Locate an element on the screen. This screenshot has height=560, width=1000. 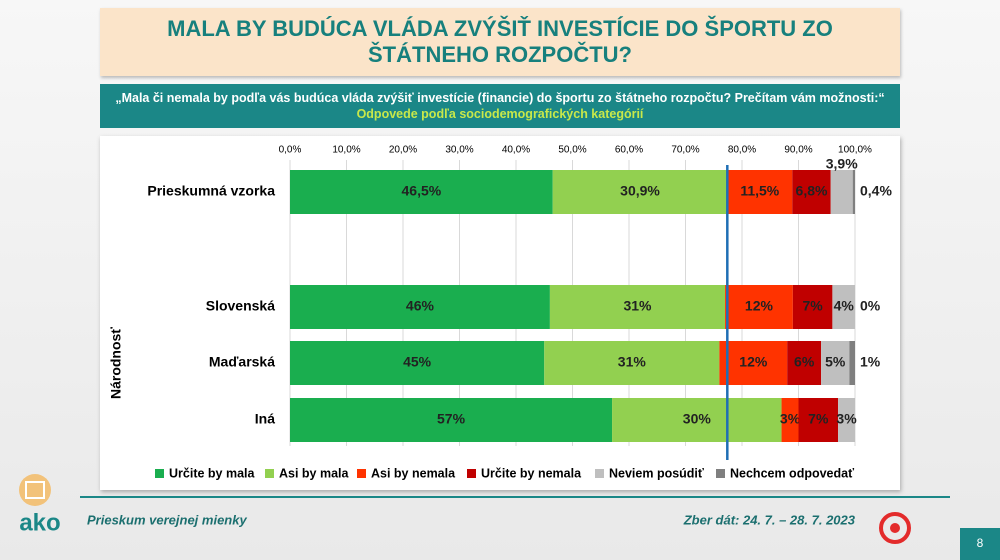
category-label: Slovenská is located at coordinates (240, 306).